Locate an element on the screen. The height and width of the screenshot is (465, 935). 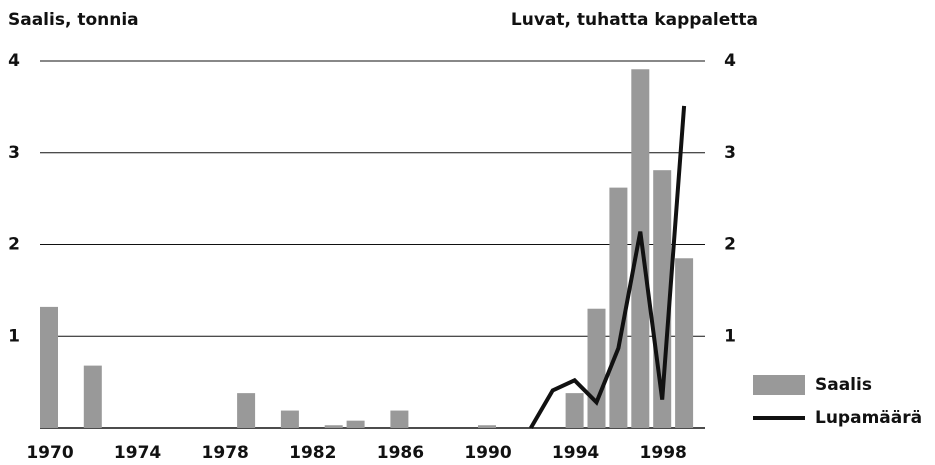
y-tick-label: 1 is located at coordinates (14, 336).